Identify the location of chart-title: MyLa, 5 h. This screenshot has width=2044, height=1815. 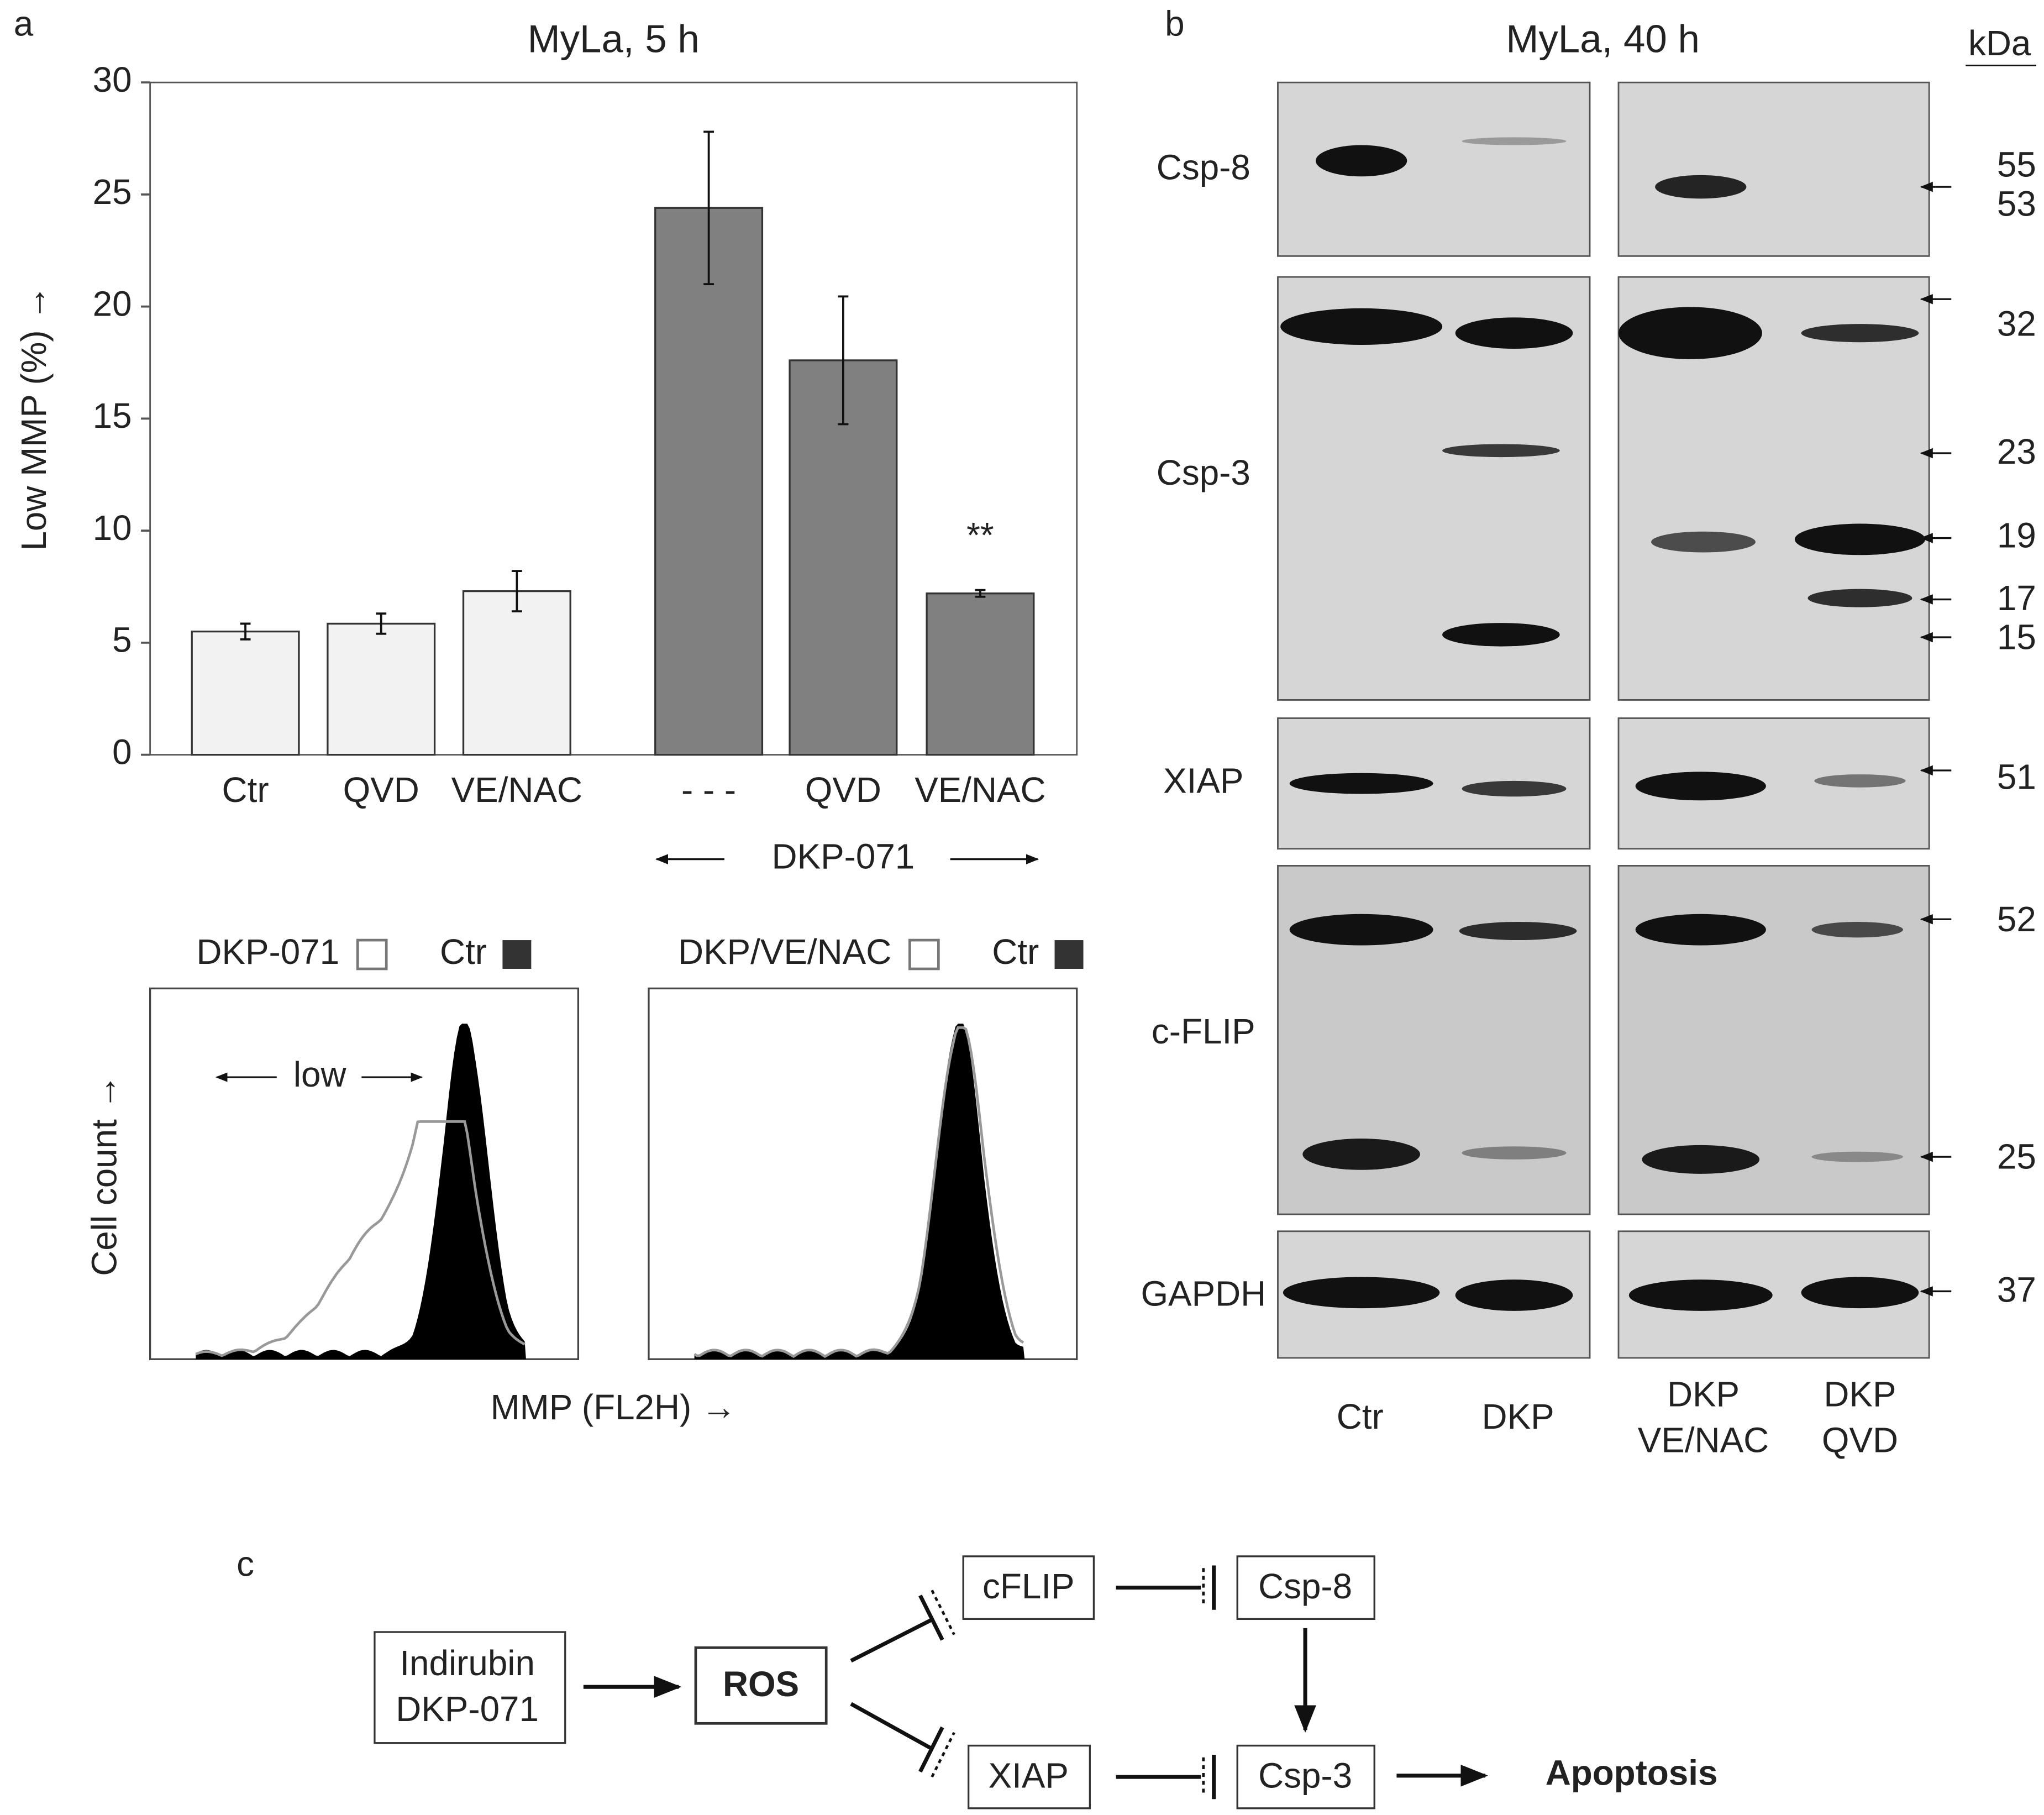
(614, 39).